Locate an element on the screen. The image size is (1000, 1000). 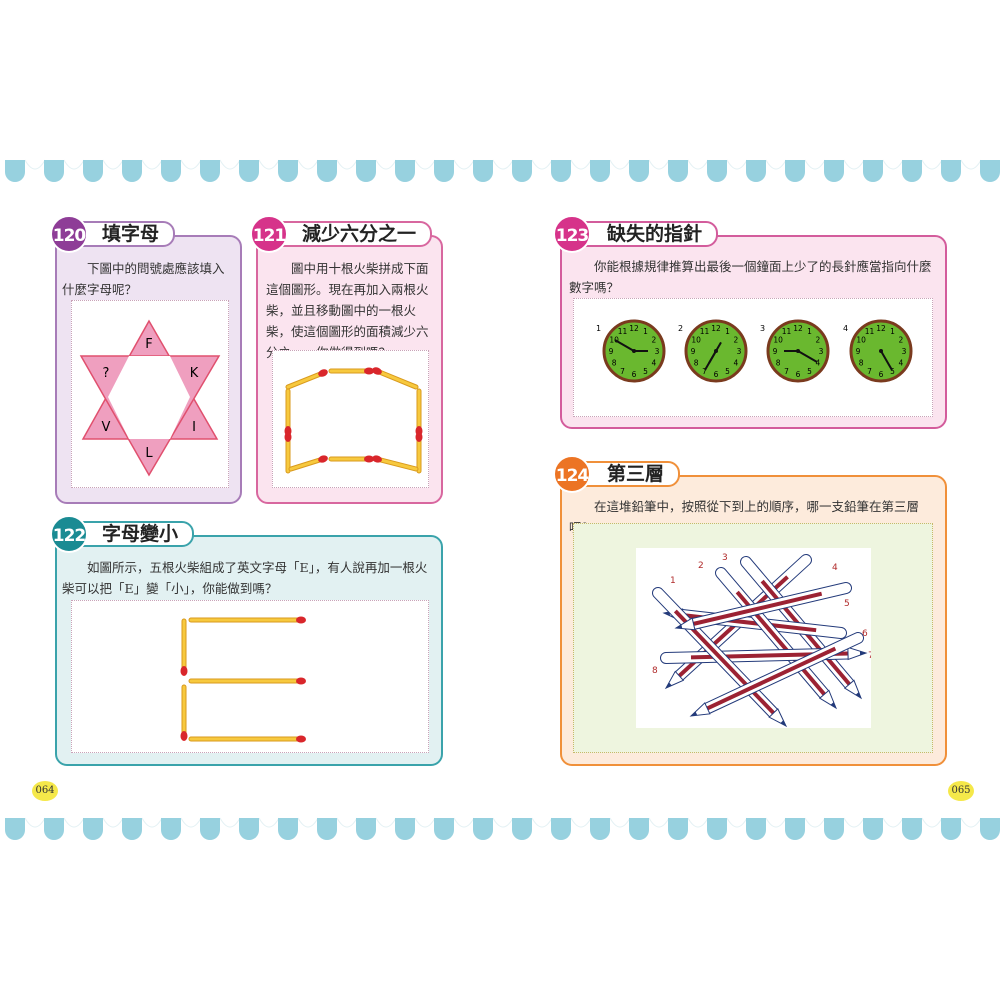
pencil-label-3: 3 is located at coordinates (725, 558).